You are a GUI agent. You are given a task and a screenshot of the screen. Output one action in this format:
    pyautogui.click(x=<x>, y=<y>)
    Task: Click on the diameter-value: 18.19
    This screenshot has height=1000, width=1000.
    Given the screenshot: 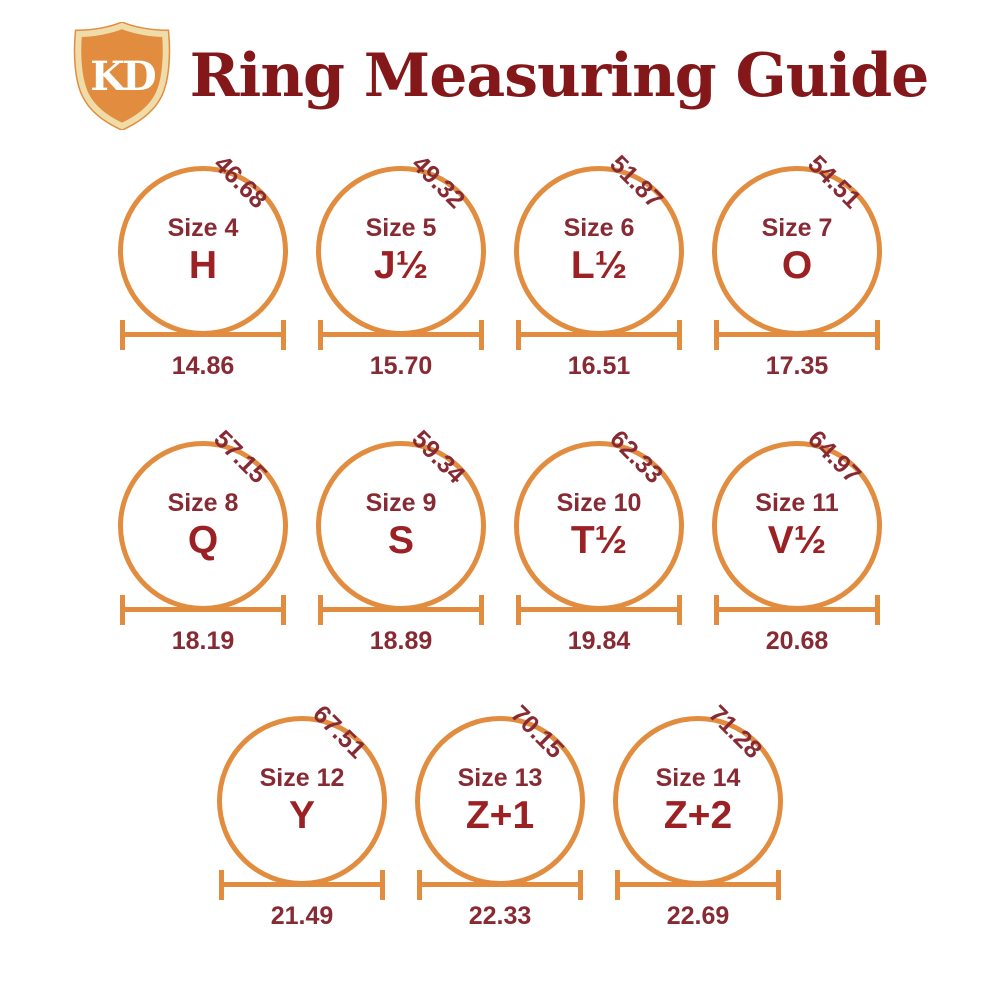 What is the action you would take?
    pyautogui.click(x=203, y=641)
    